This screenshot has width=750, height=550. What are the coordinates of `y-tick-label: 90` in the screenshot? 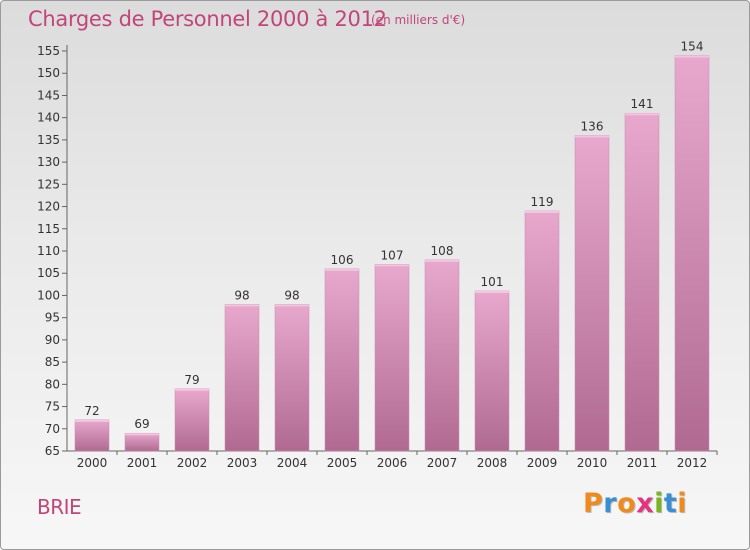 It's located at (52, 340).